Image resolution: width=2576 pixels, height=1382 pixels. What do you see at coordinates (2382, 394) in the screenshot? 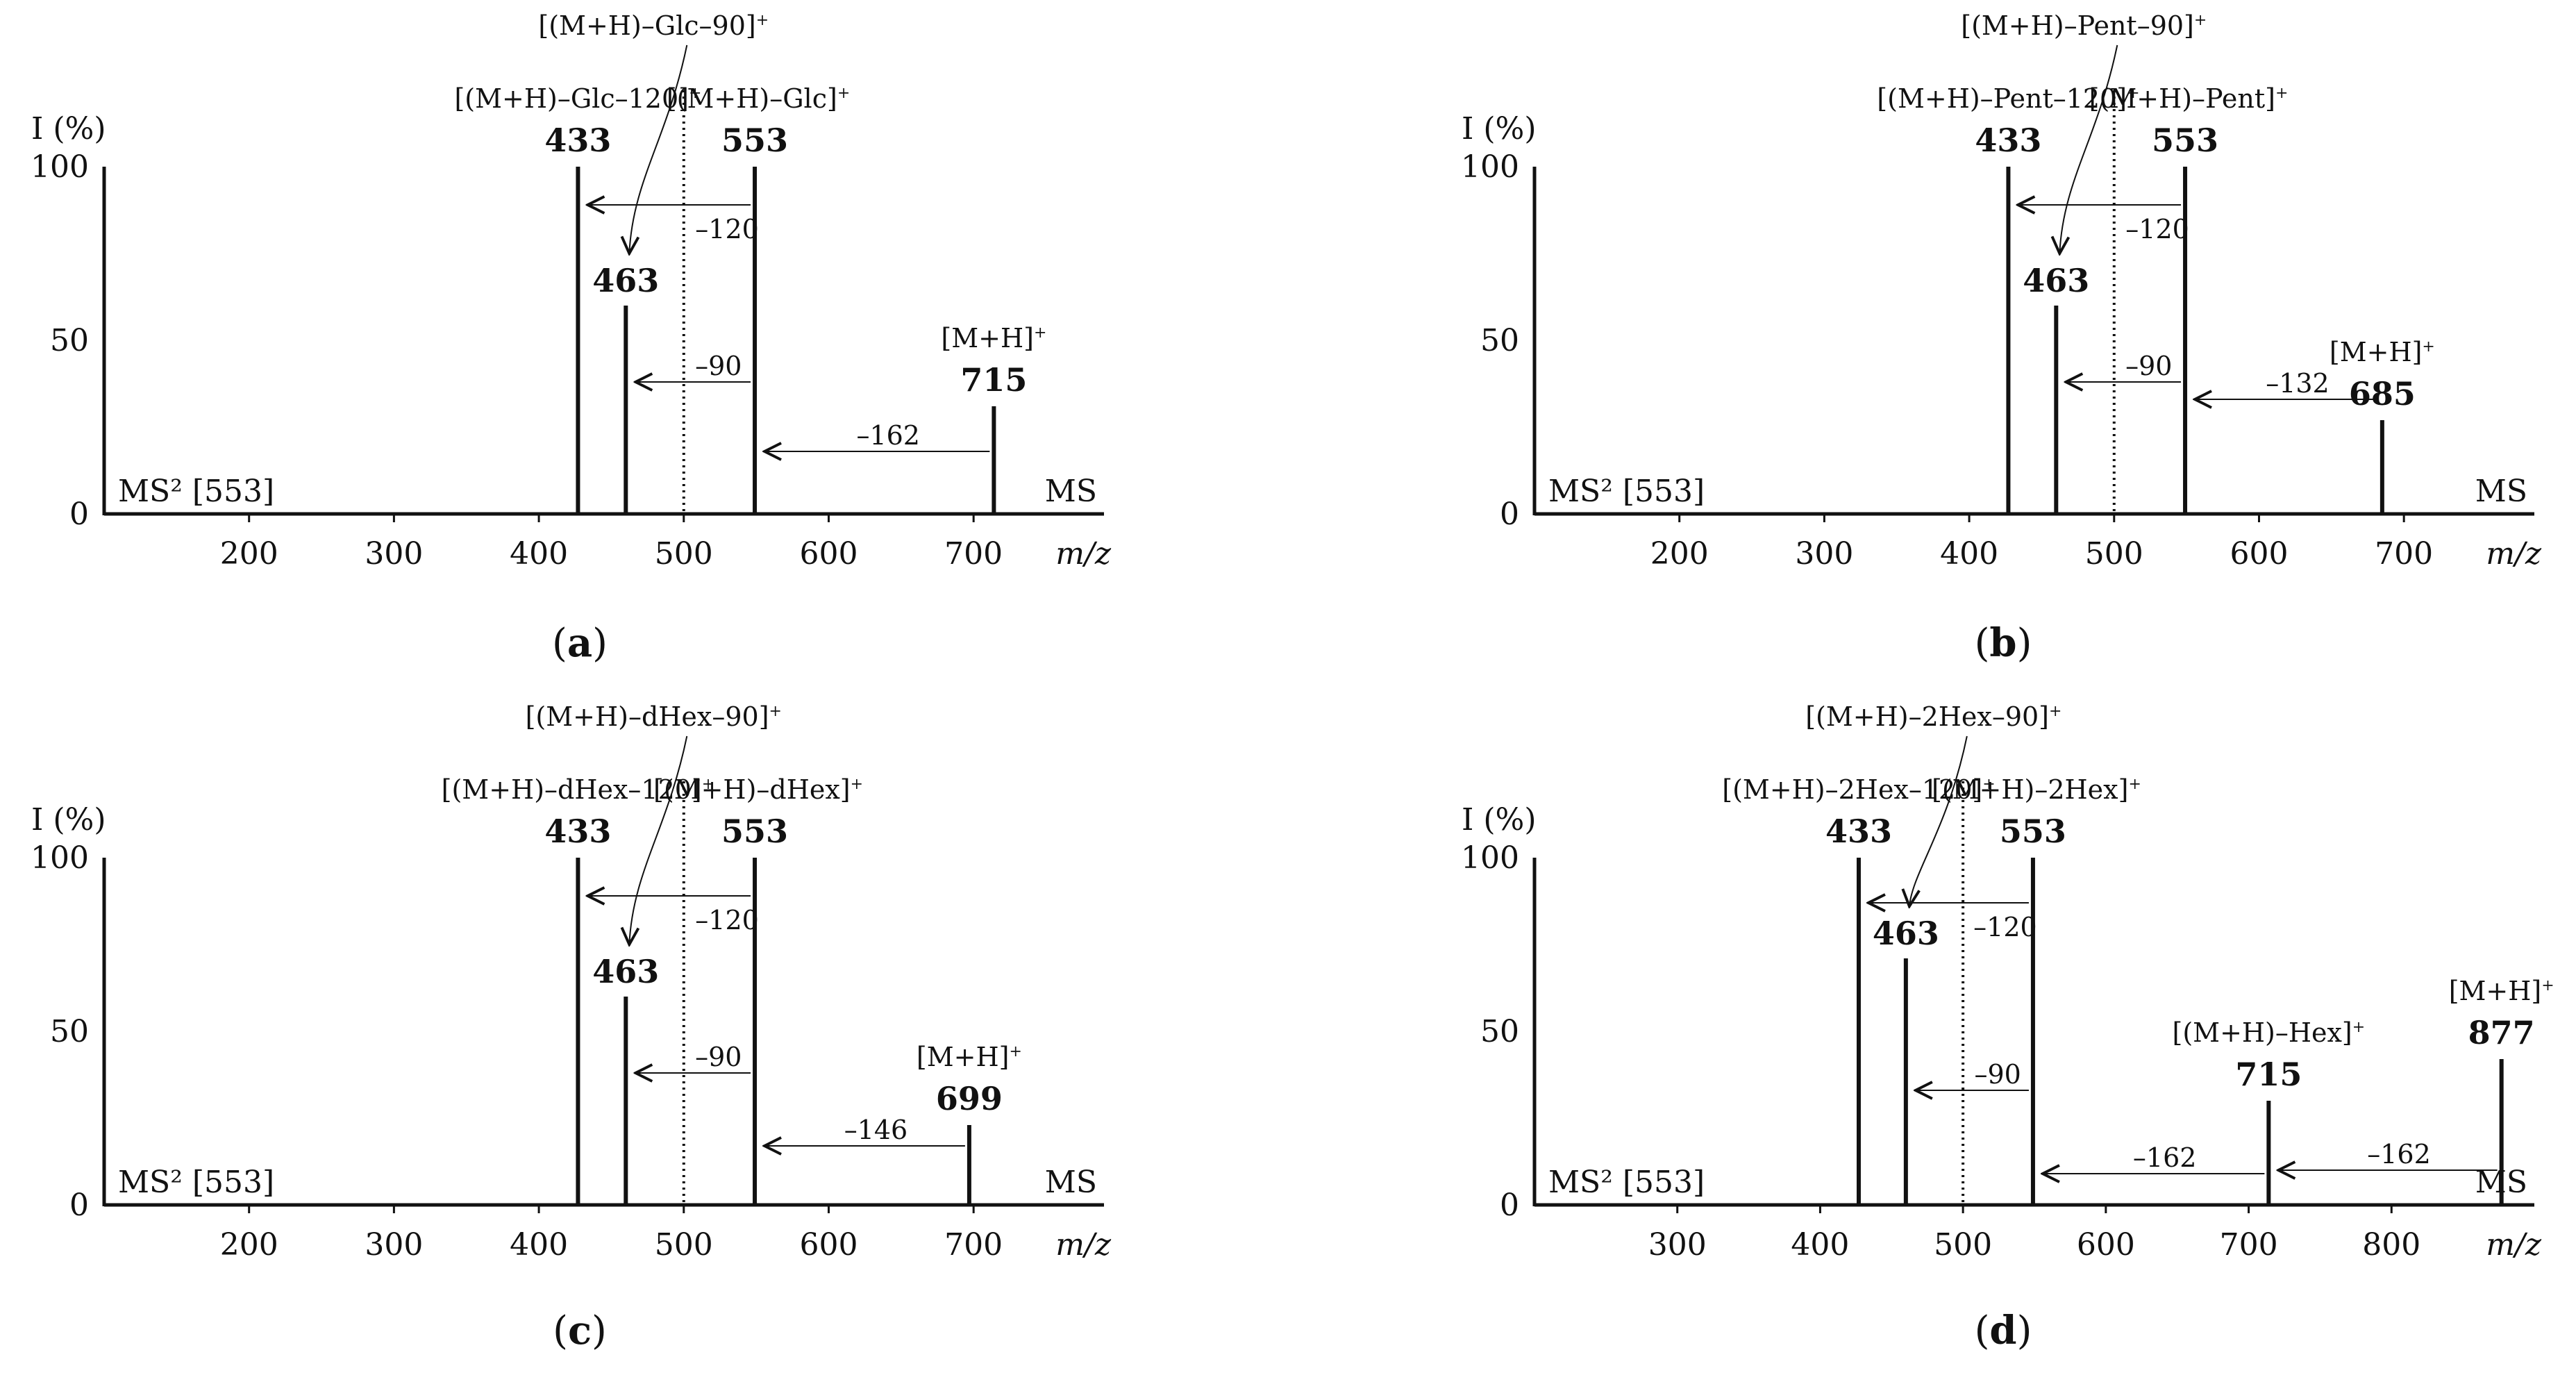
I see `peak-number: 685` at bounding box center [2382, 394].